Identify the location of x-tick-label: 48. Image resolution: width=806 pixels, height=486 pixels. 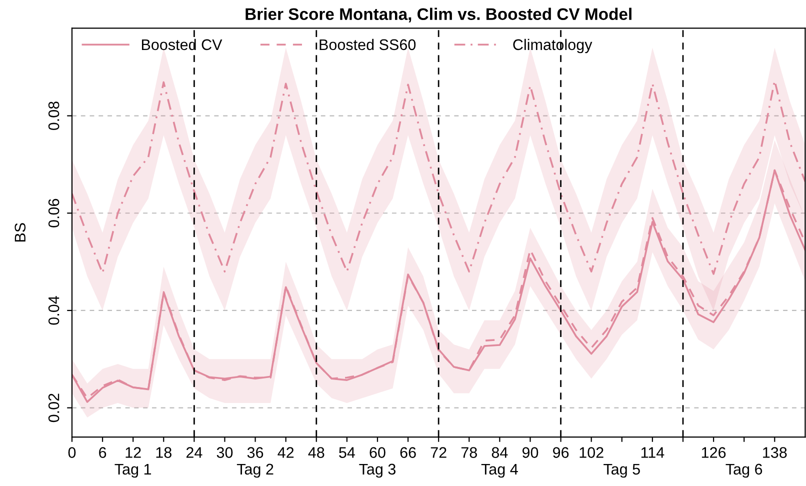
(316, 452).